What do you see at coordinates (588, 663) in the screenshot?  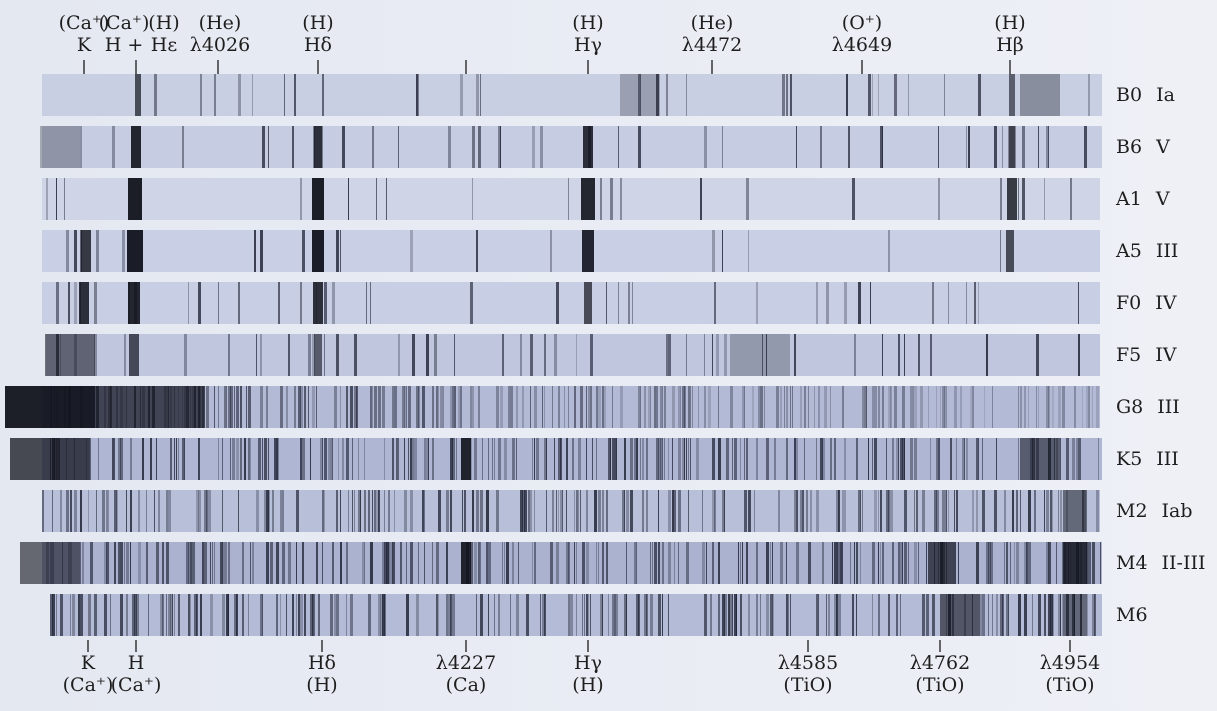 I see `label-hgamma-bot-line1: Hγ` at bounding box center [588, 663].